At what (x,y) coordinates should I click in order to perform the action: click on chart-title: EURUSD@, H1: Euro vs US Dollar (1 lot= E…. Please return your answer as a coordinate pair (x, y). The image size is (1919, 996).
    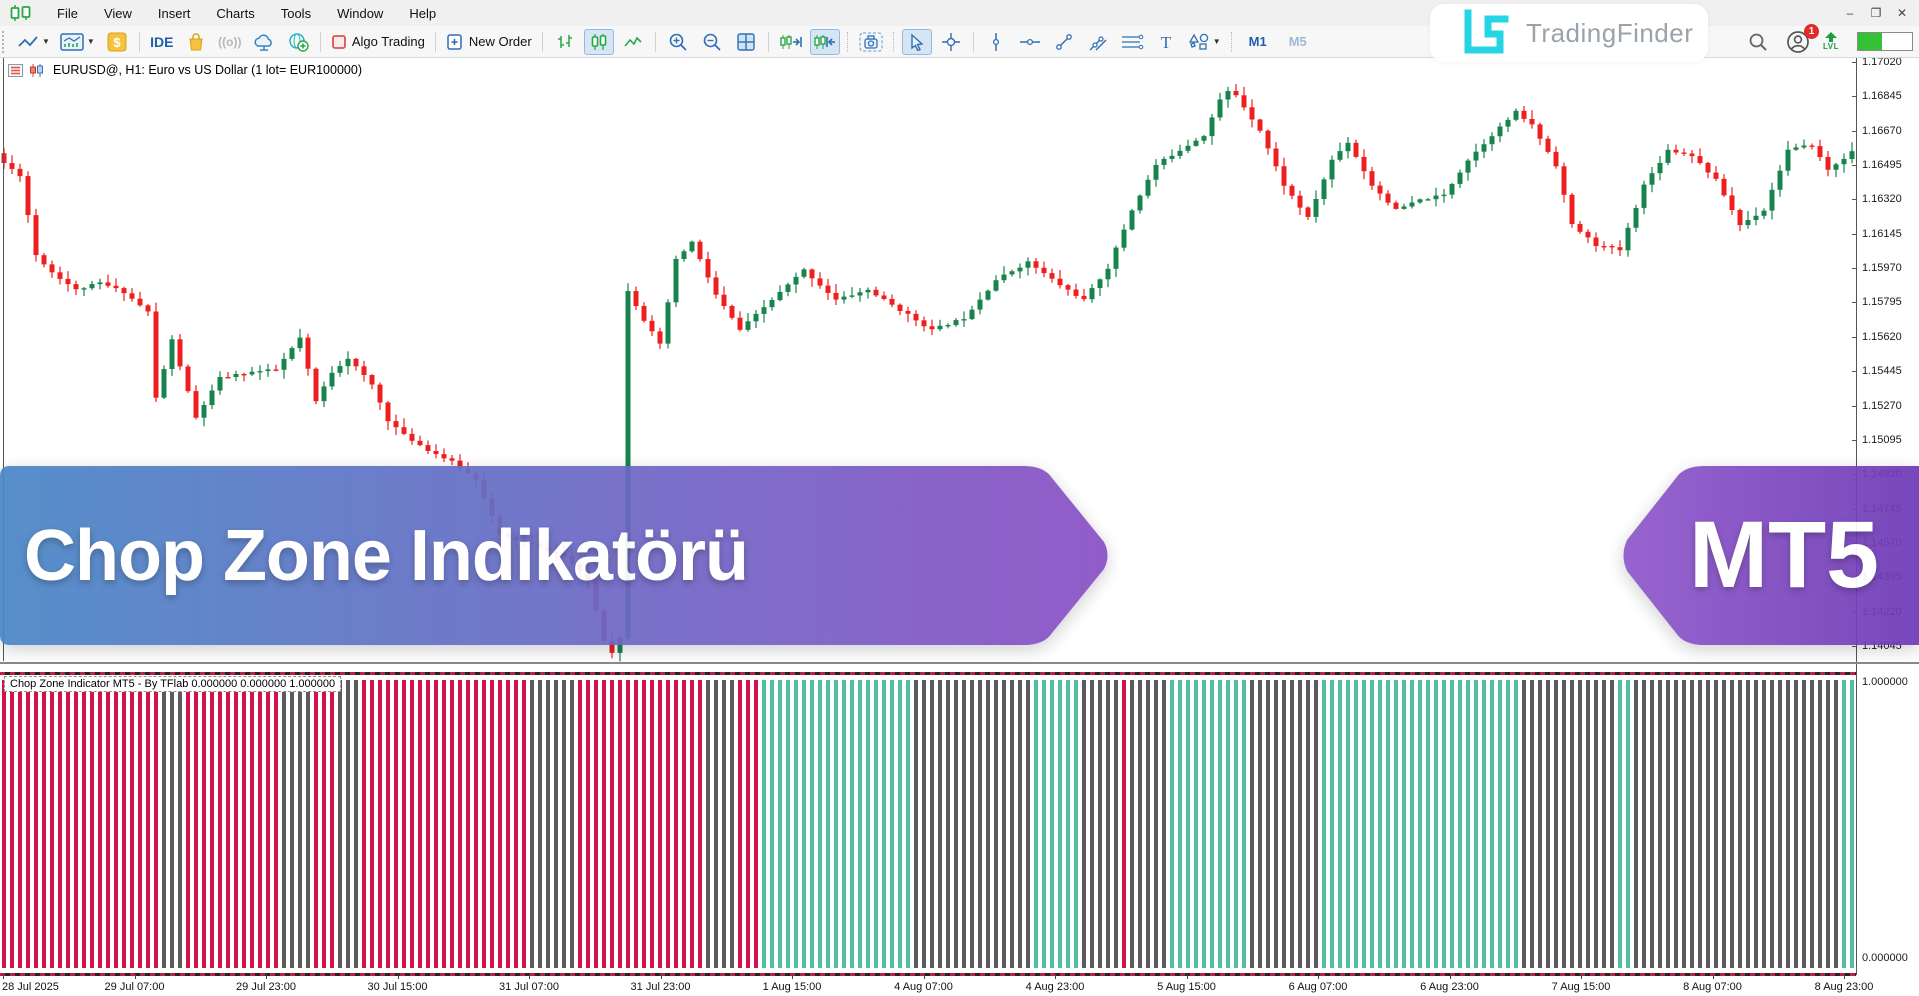
    Looking at the image, I should click on (185, 70).